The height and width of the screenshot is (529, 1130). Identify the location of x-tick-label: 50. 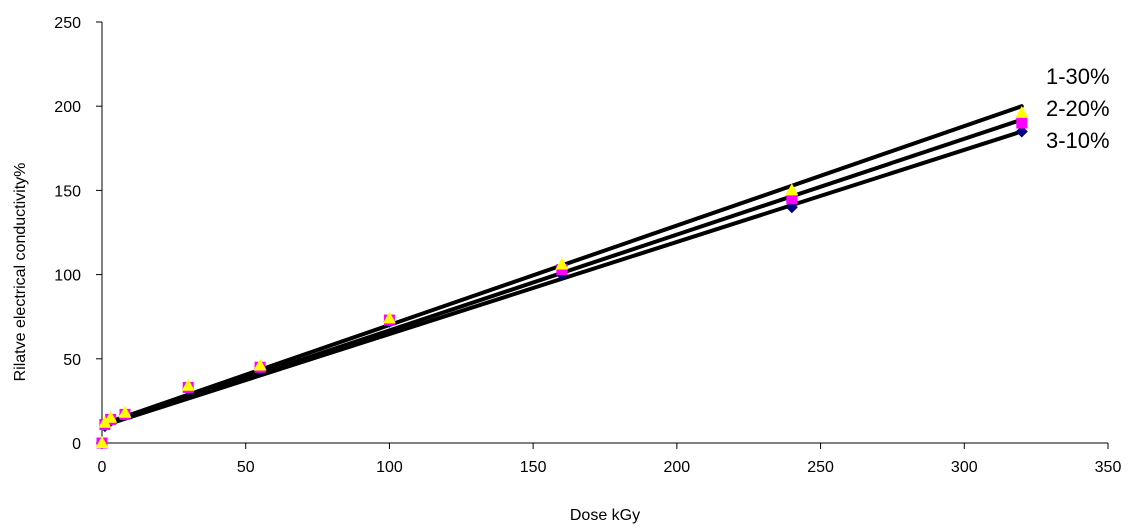
(246, 467).